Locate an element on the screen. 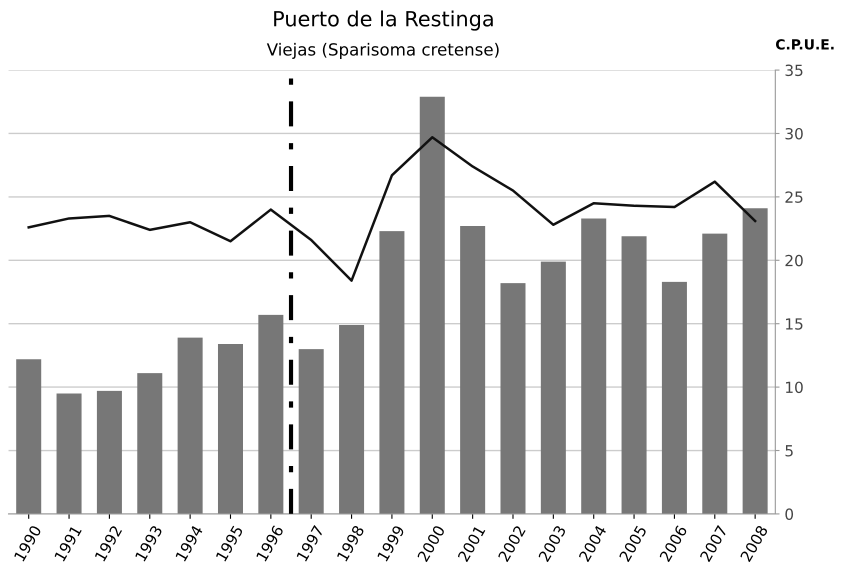  y-tick-label: 35 is located at coordinates (794, 70).